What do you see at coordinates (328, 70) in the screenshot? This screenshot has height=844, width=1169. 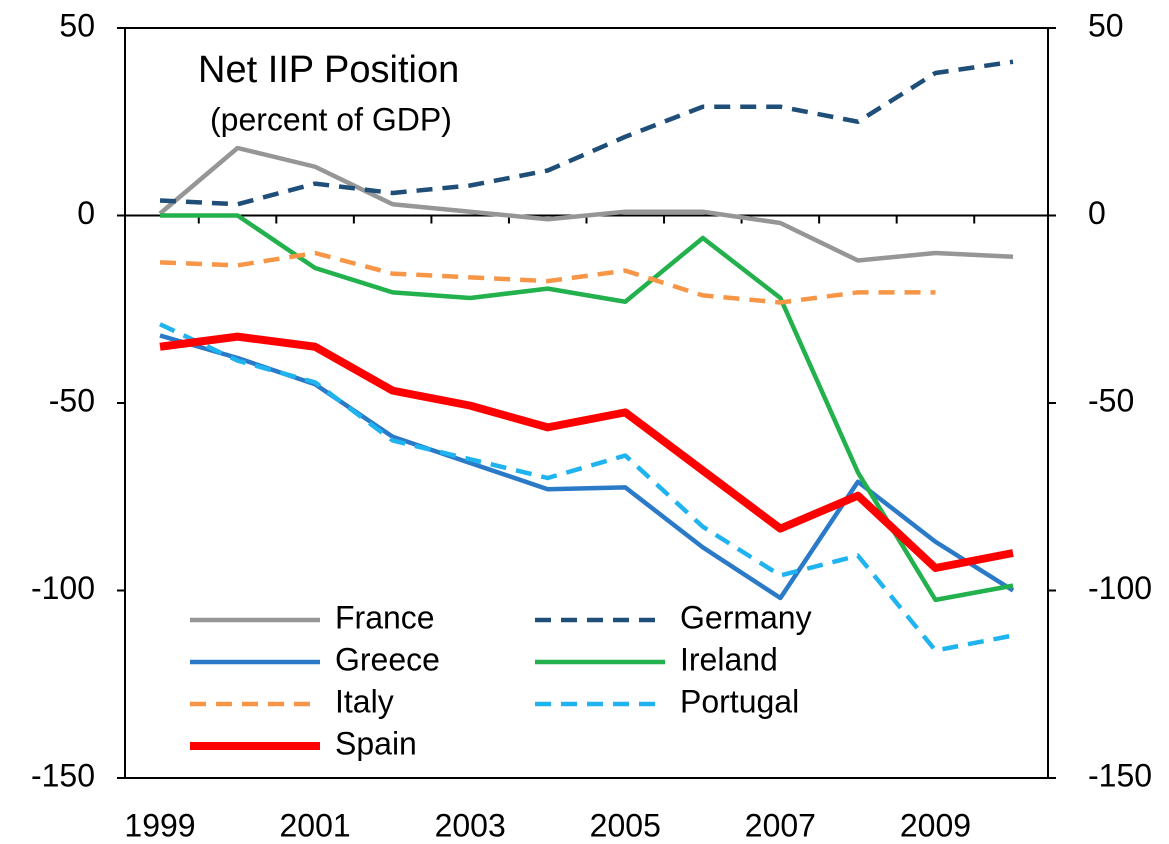 I see `chart-title: Net IIP Position` at bounding box center [328, 70].